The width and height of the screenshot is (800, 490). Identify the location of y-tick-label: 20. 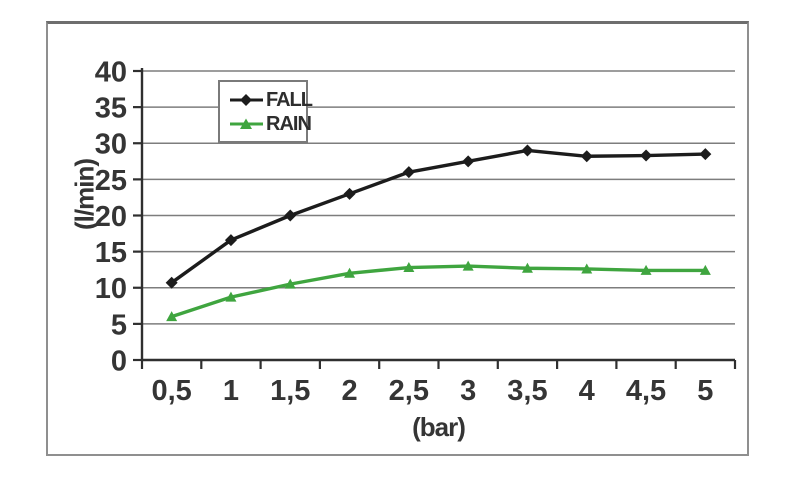
(111, 217).